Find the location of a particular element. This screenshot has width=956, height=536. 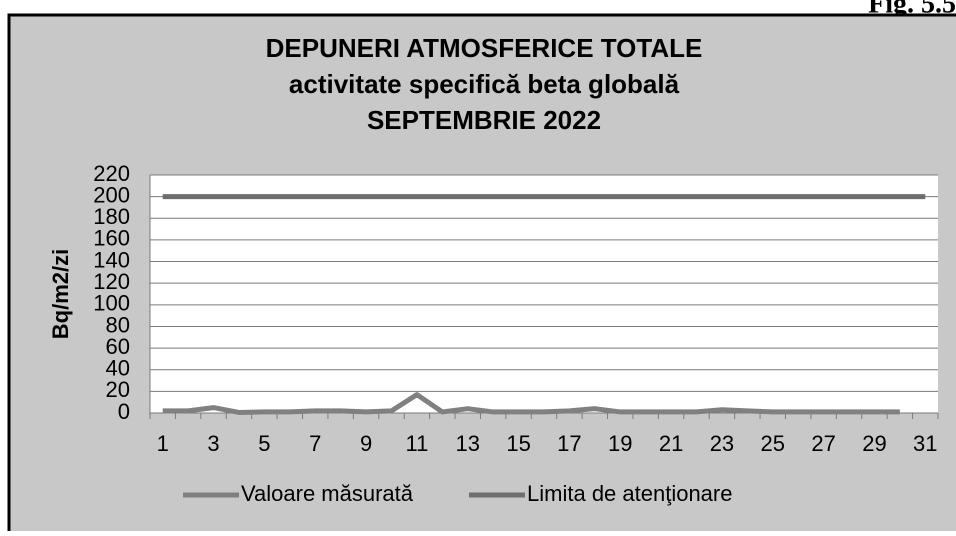

legend-label: Valoare măsurată is located at coordinates (327, 493).